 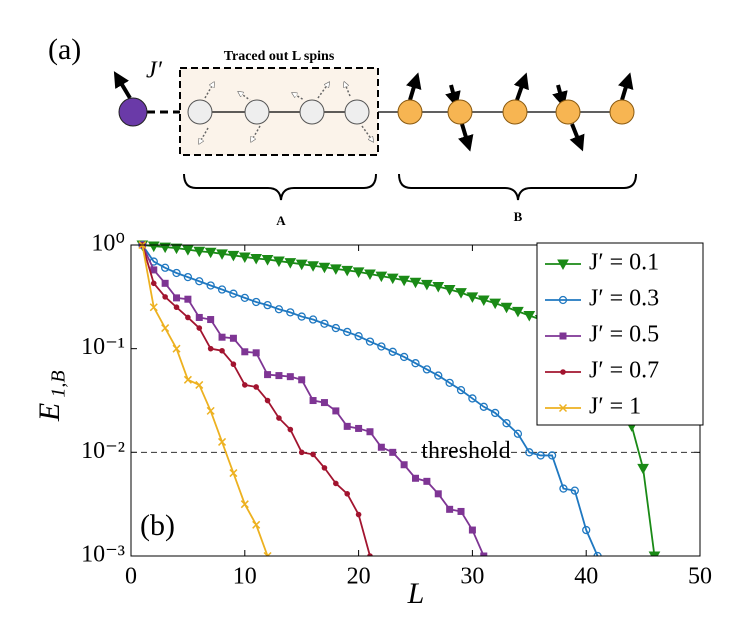 What do you see at coordinates (64, 49) in the screenshot?
I see `panel-label: (a)` at bounding box center [64, 49].